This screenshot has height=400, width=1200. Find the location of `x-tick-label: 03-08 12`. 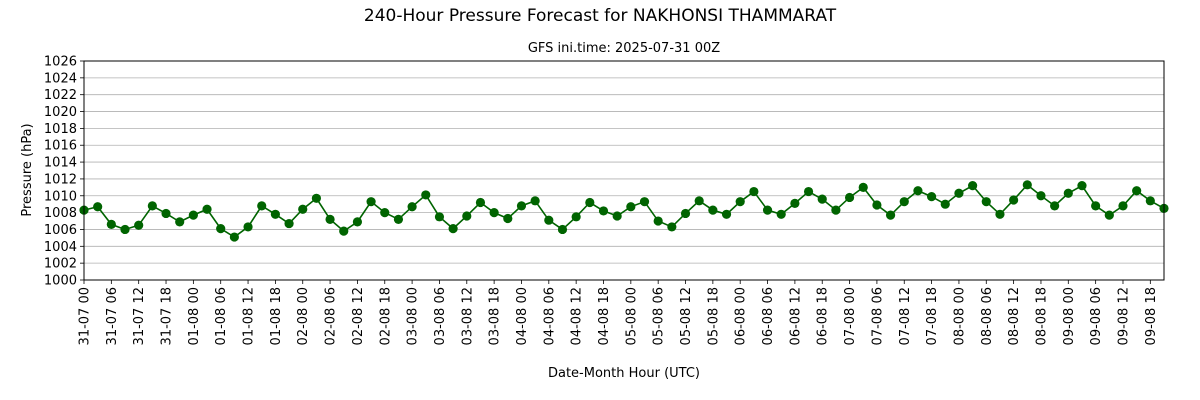

x-tick-label: 03-08 12 is located at coordinates (467, 316).